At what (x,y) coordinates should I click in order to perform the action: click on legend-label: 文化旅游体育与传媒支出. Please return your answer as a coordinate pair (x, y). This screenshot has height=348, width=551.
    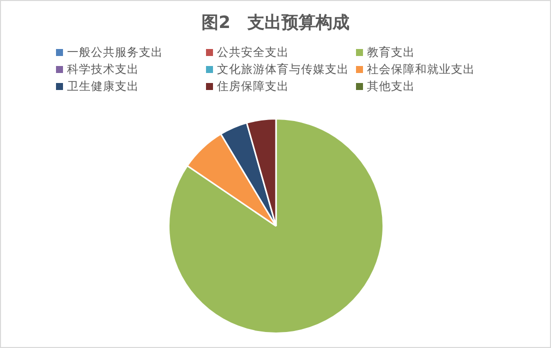
    Looking at the image, I should click on (283, 69).